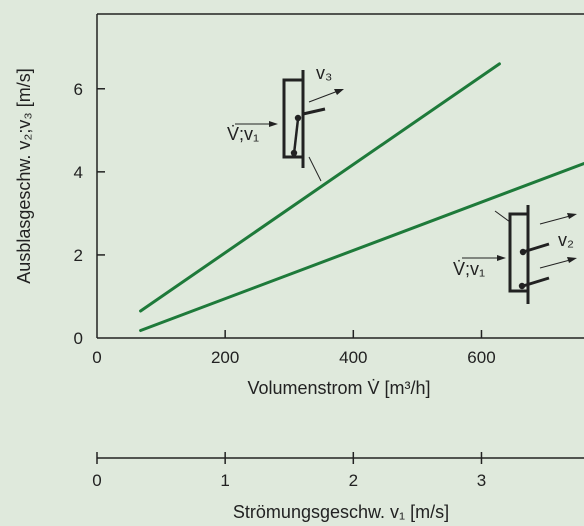 The width and height of the screenshot is (584, 526). Describe the element at coordinates (323, 96) in the screenshot. I see `upper-outlet-arrow` at that location.